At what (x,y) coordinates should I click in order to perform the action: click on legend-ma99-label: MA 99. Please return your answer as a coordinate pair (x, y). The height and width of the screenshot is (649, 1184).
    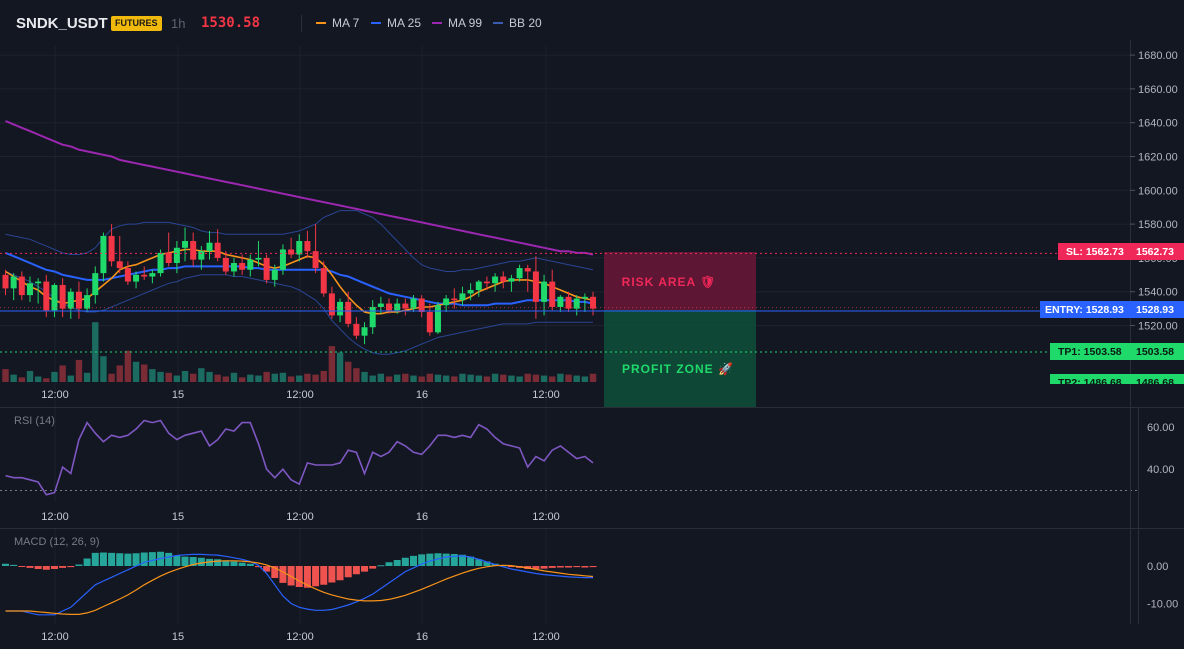
    Looking at the image, I should click on (465, 23).